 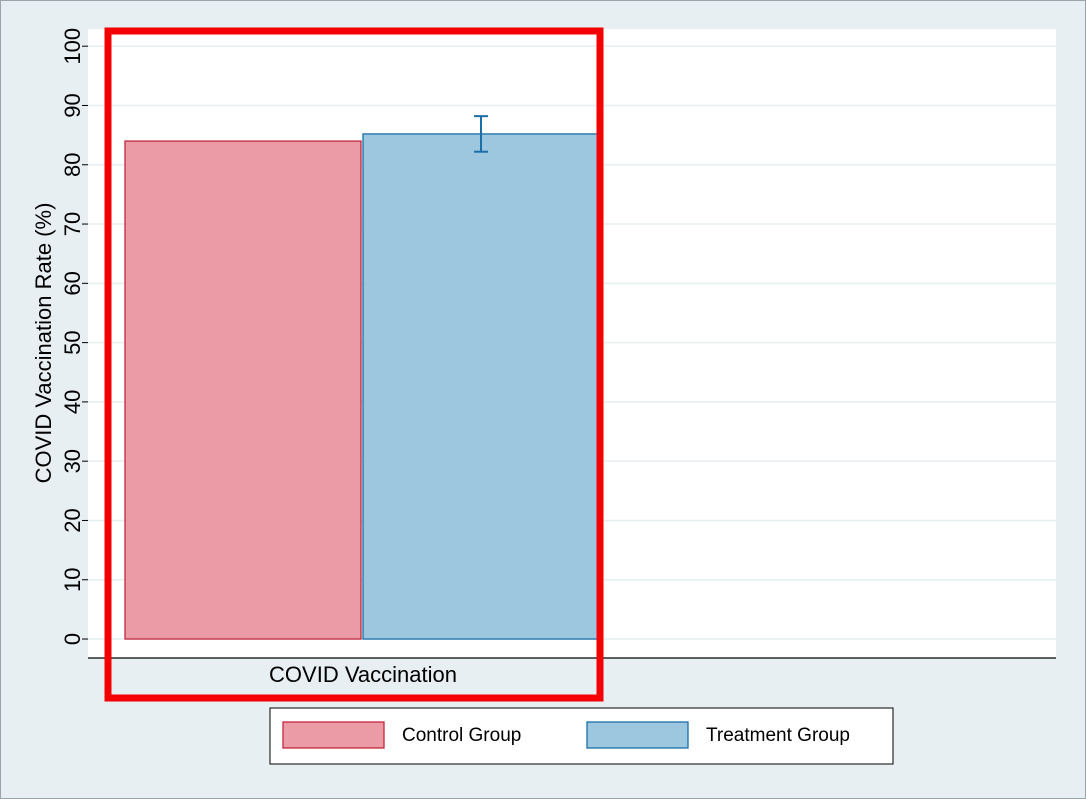 What do you see at coordinates (72, 283) in the screenshot?
I see `y-tick-label: 60` at bounding box center [72, 283].